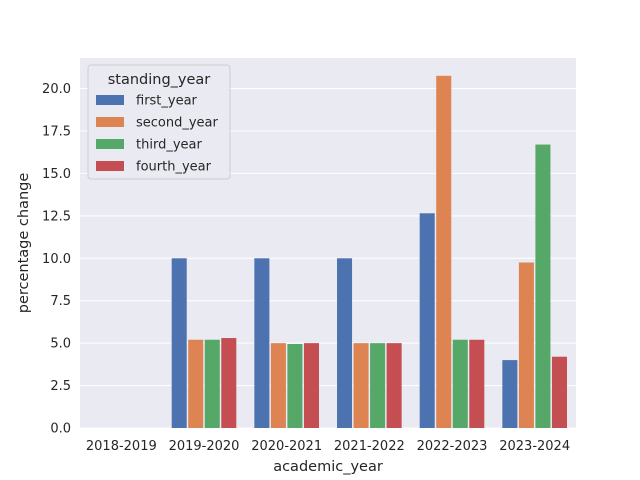 This screenshot has width=640, height=480. I want to click on bar-second_year-2021-2022, so click(361, 385).